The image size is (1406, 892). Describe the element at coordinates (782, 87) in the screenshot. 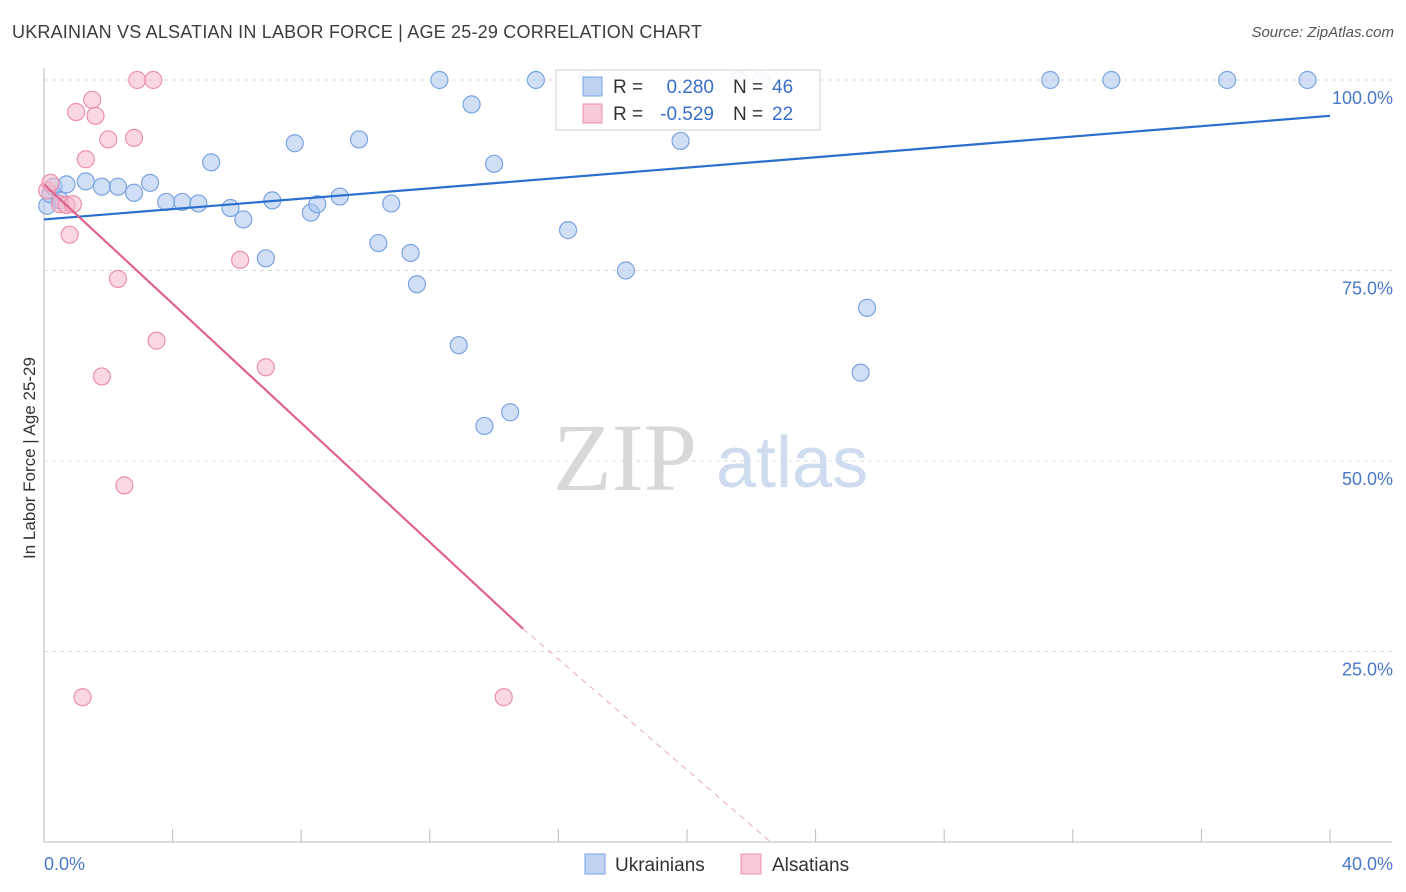

I see `stats-legend-n-value-0: 46` at that location.